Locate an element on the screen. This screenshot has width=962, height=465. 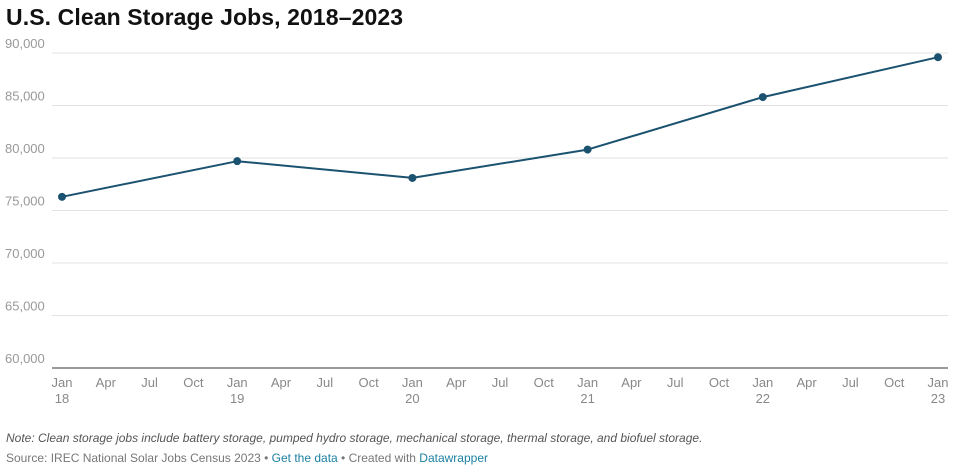
y-tick-label: 65,000 is located at coordinates (25, 306).